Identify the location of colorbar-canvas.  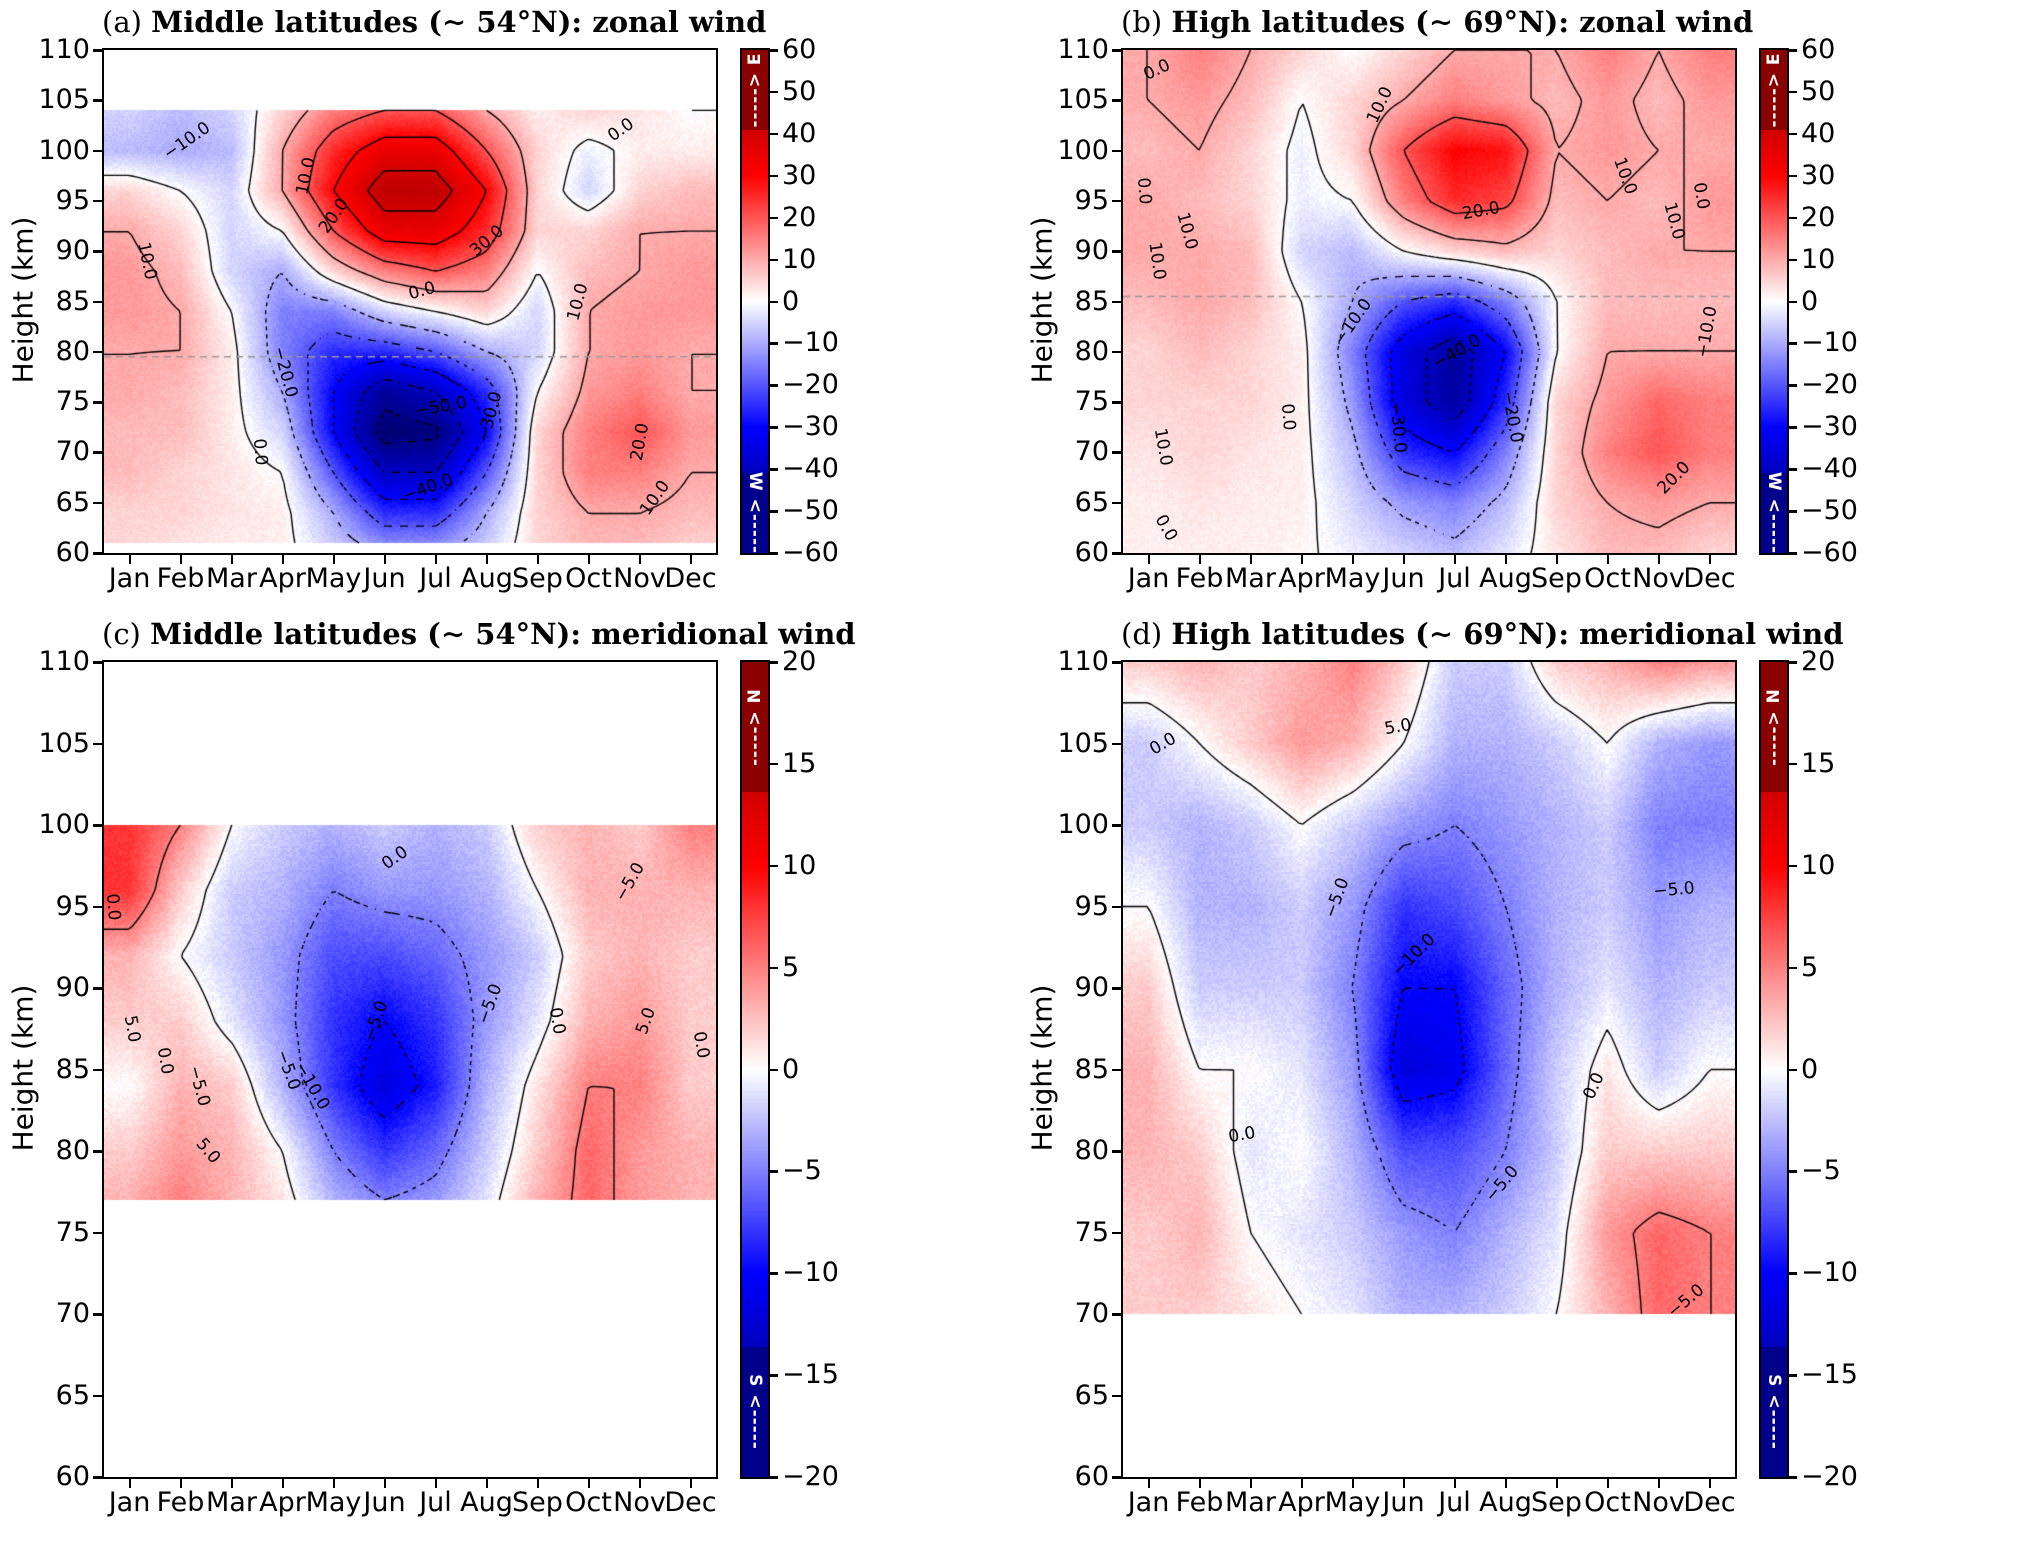
(1774, 1069).